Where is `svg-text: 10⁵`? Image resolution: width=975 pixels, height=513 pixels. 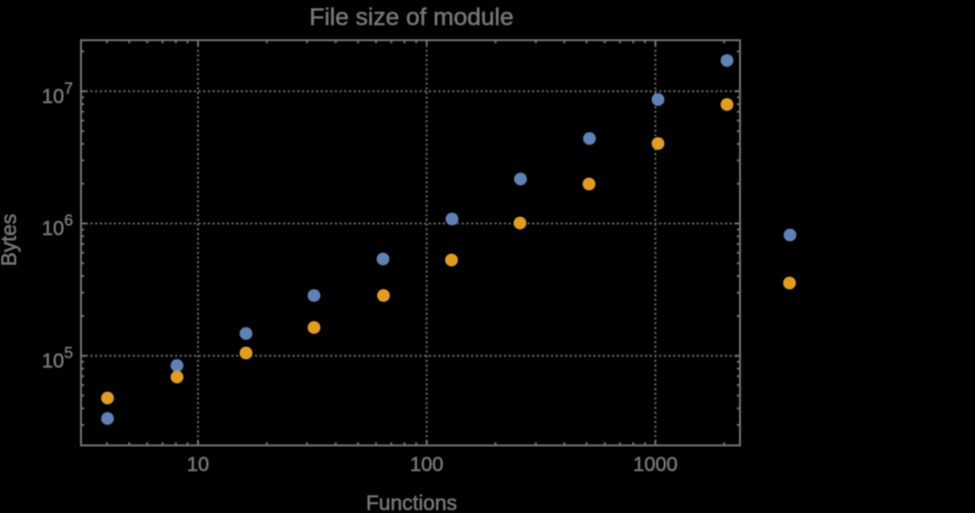
svg-text: 10⁵ is located at coordinates (57, 359).